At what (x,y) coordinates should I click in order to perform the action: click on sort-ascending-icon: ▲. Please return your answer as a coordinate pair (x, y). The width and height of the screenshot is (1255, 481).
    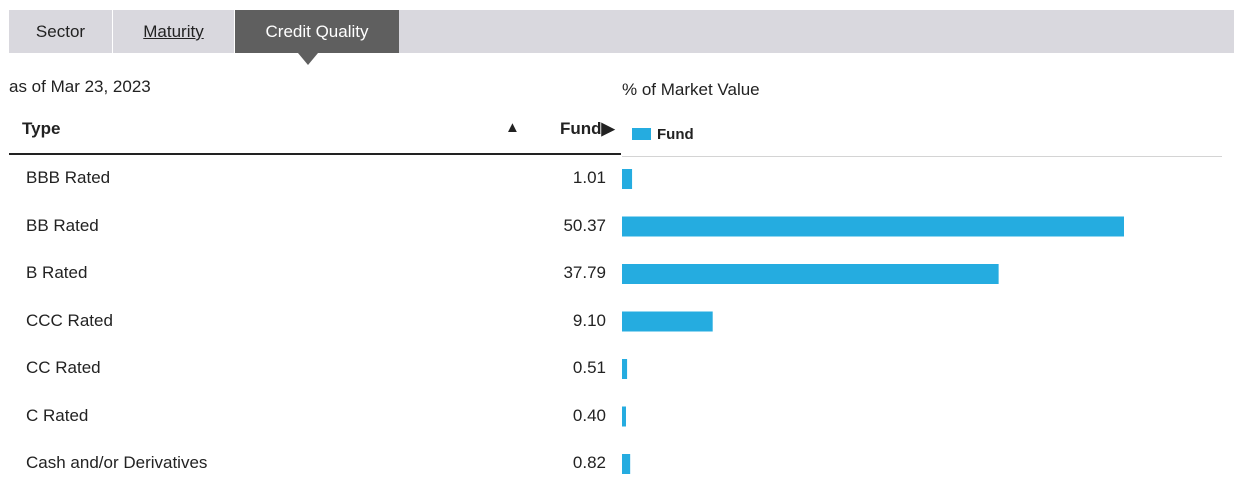
    Looking at the image, I should click on (512, 127).